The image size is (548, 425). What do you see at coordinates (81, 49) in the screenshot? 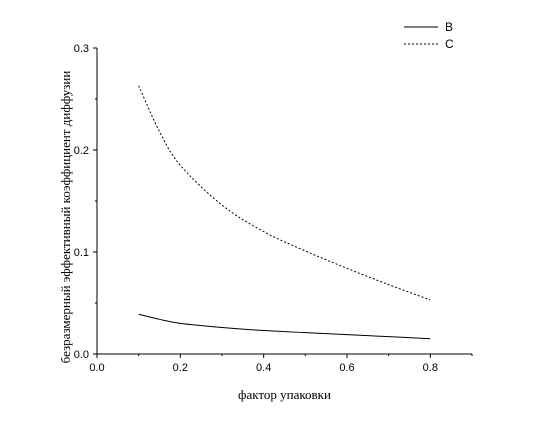
I see `y-tick-label: 0.3` at bounding box center [81, 49].